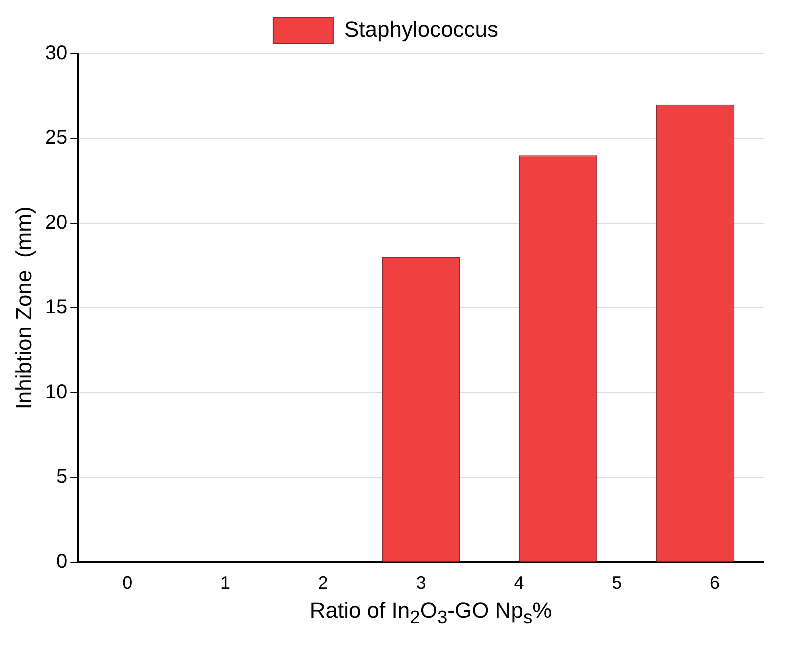 The width and height of the screenshot is (802, 658). What do you see at coordinates (421, 583) in the screenshot?
I see `x-tick-label: 3` at bounding box center [421, 583].